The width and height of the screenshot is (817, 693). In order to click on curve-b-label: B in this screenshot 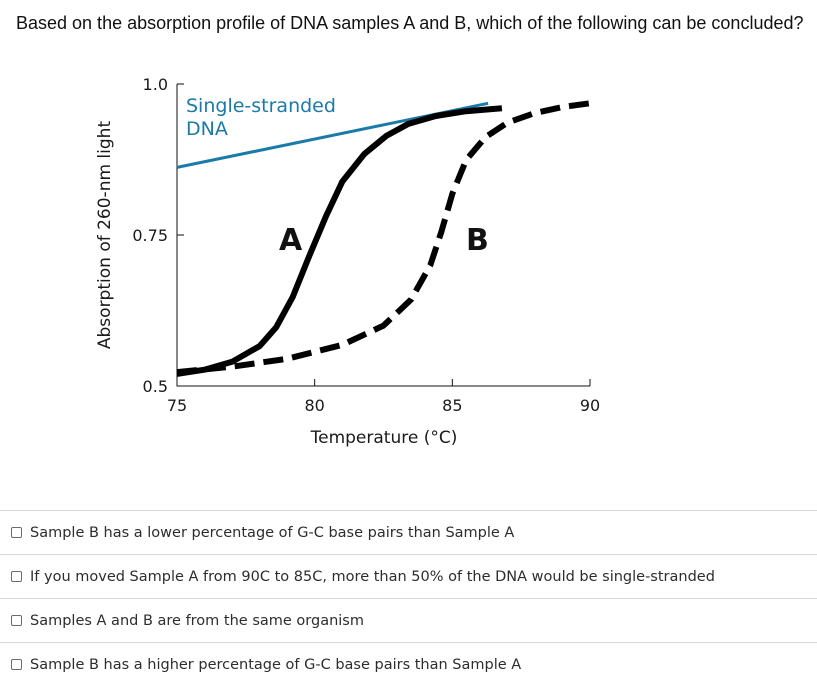, I will do `click(477, 240)`.